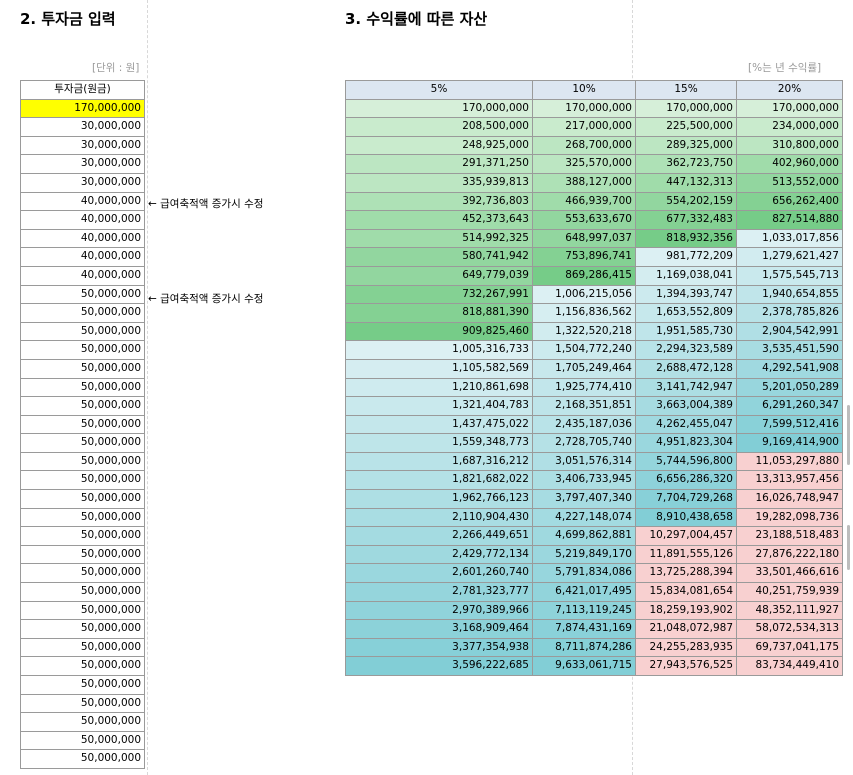  Describe the element at coordinates (686, 573) in the screenshot. I see `asset-cell: 13,725,288,394` at that location.